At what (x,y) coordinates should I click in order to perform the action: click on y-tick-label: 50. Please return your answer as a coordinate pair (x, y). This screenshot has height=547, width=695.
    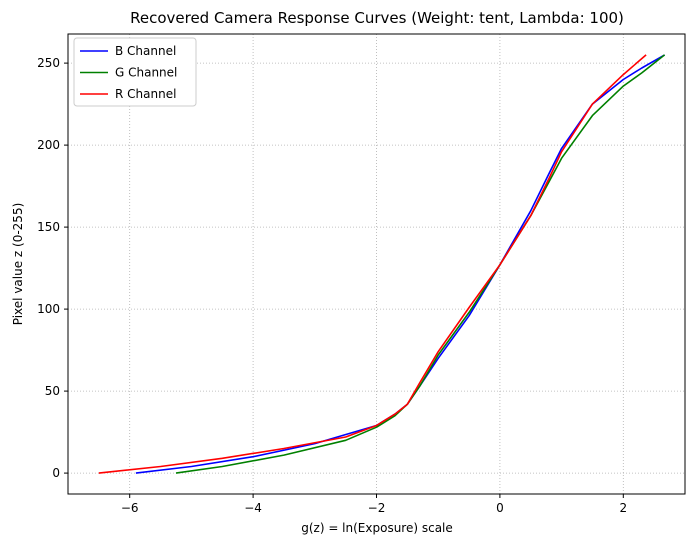
    Looking at the image, I should click on (52, 391).